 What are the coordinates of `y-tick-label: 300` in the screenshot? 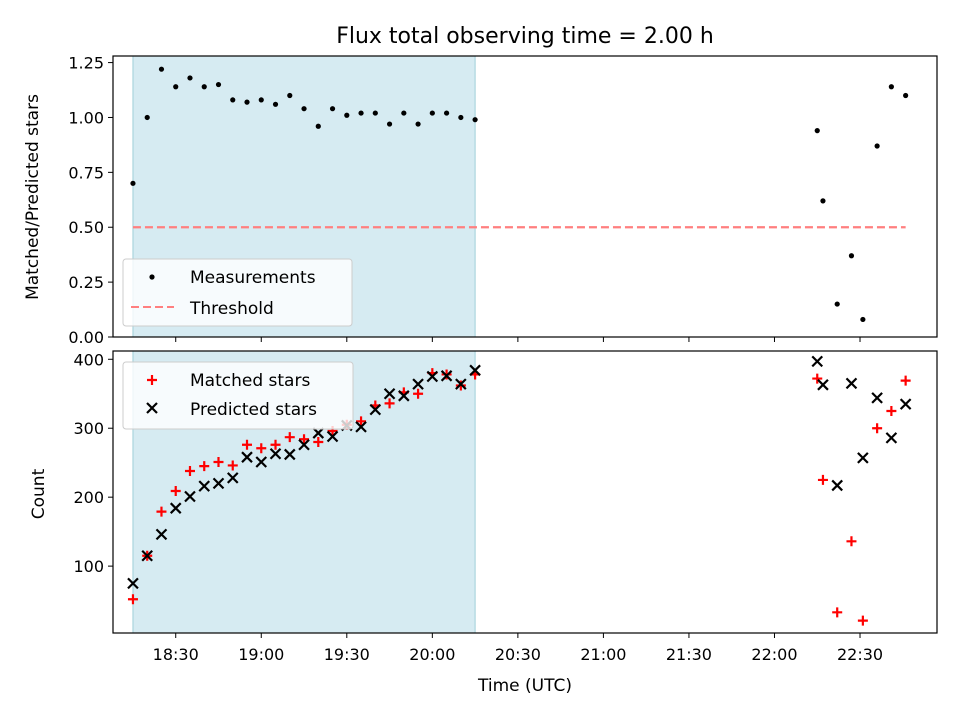 It's located at (88, 428).